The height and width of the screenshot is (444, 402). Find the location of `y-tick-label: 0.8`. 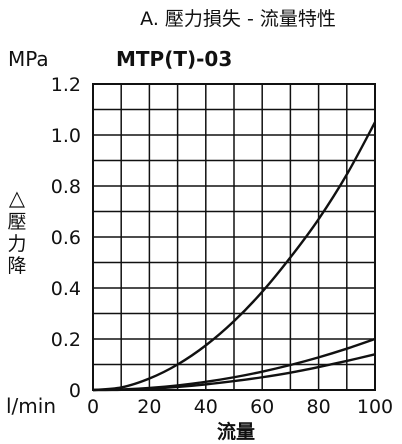

y-tick-label: 0.8 is located at coordinates (66, 187).